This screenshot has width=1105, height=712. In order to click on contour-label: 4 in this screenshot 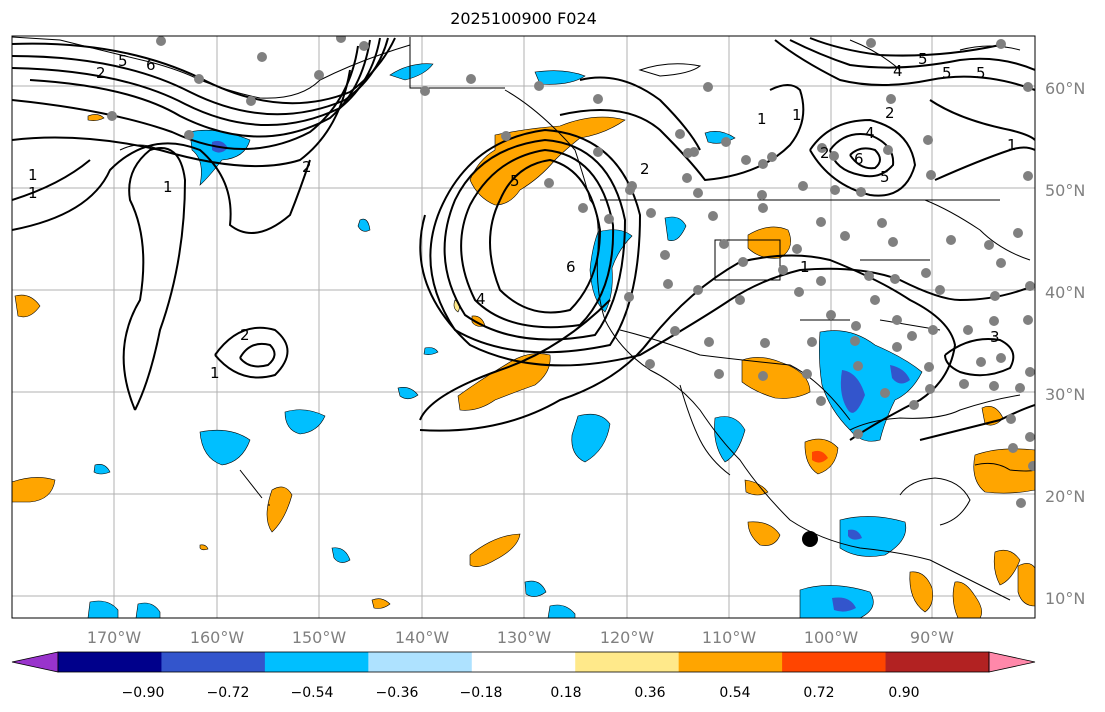, I will do `click(898, 71)`.